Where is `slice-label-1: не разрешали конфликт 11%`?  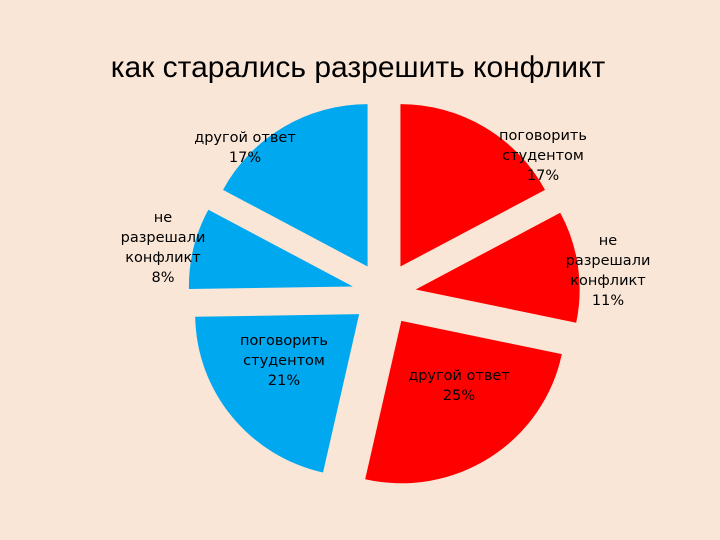
slice-label-1: не разрешали конфликт 11% is located at coordinates (608, 271).